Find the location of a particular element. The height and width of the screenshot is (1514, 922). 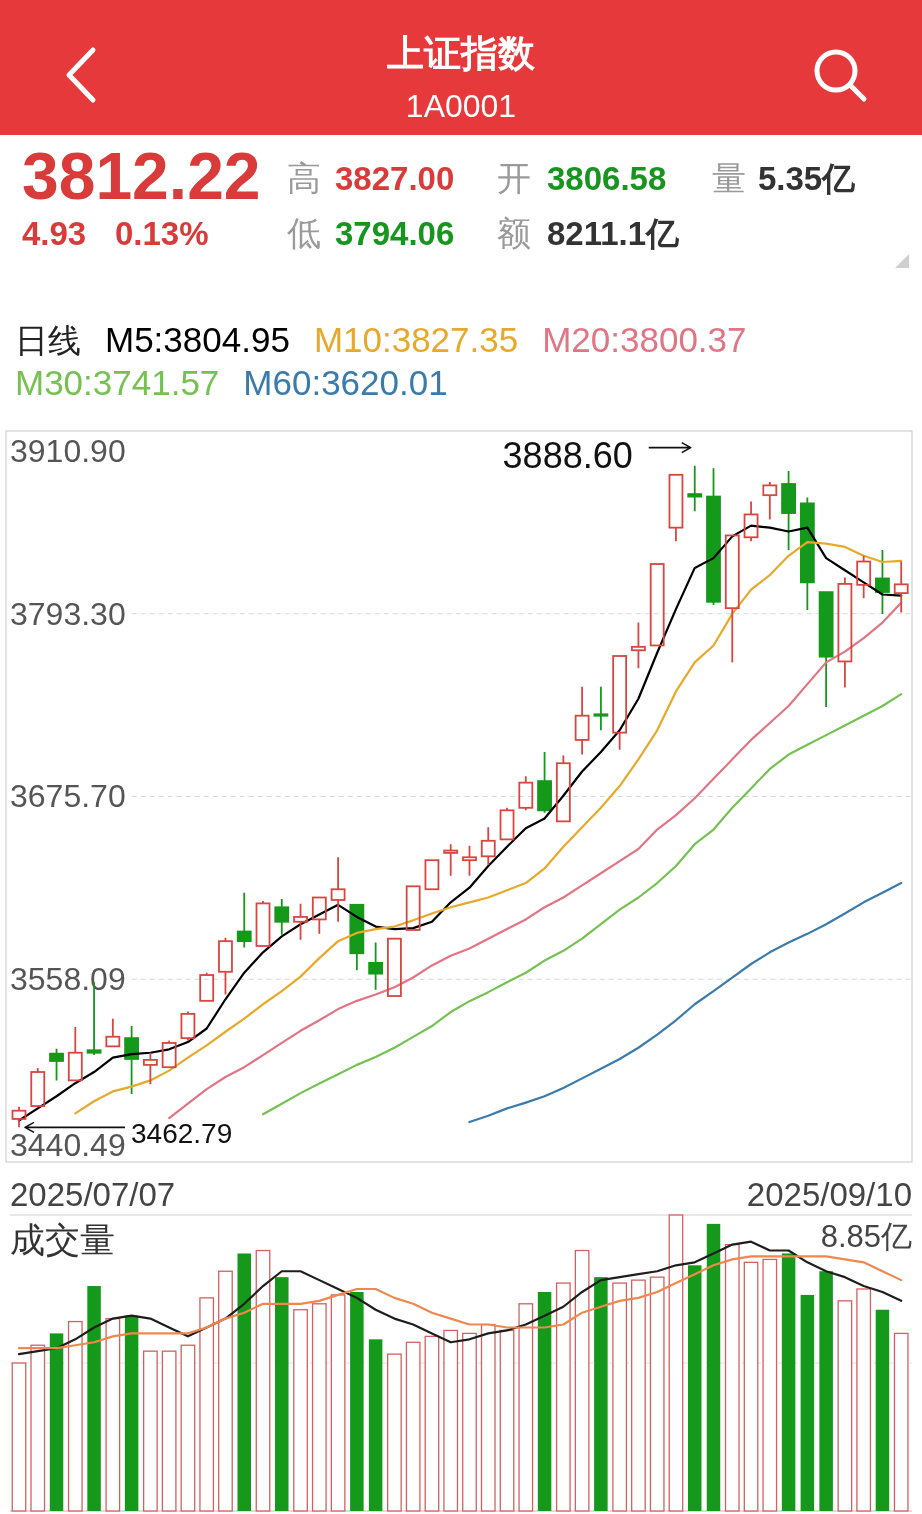

text: M10:3827.35 is located at coordinates (416, 339).